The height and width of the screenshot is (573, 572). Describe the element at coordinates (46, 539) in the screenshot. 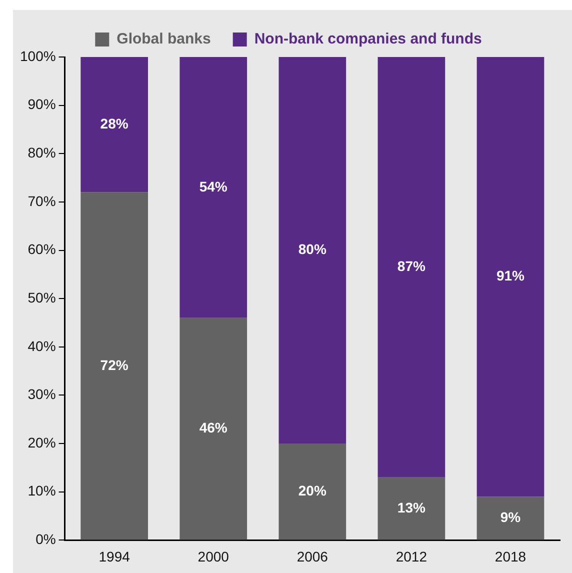

I see `y-tick-label: 0%` at that location.